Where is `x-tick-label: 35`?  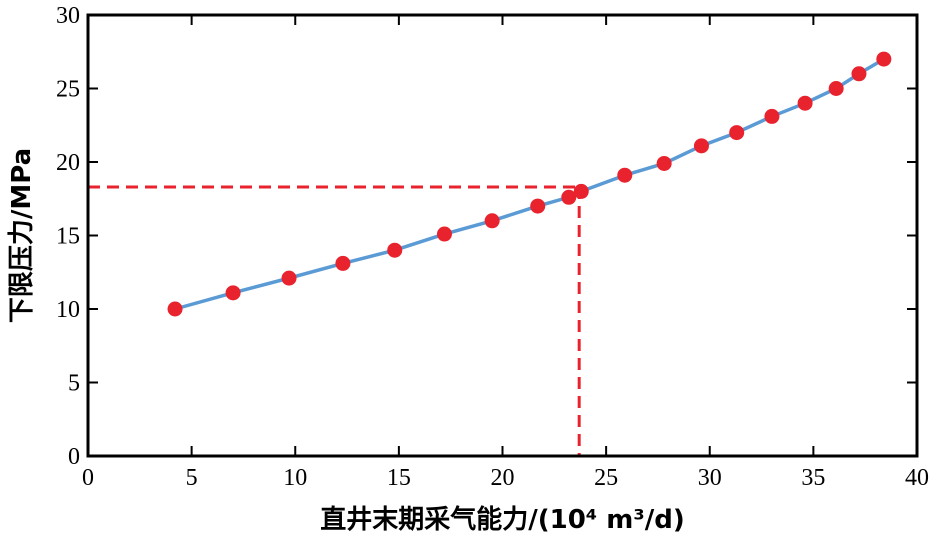 x-tick-label: 35 is located at coordinates (813, 478).